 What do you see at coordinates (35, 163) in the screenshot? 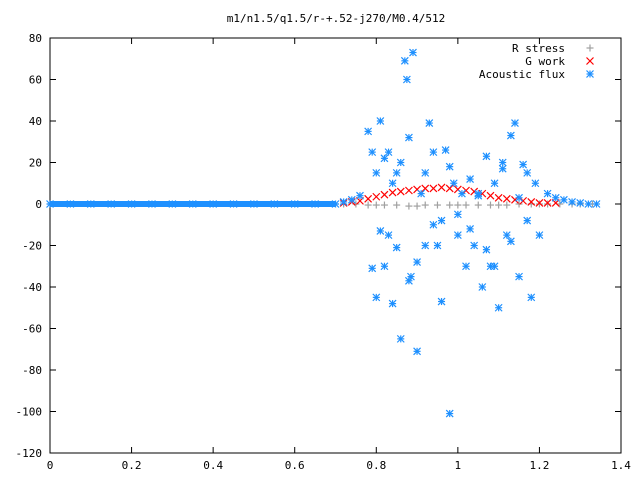
I see `y-tick-label: 20` at bounding box center [35, 163].